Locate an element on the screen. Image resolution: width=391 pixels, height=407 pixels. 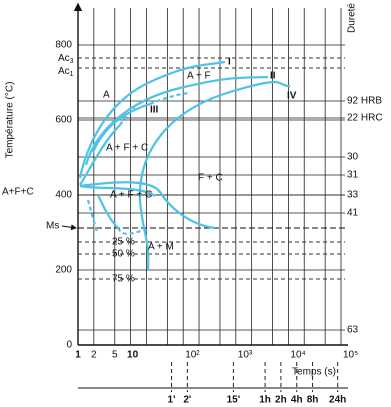
right-label: Dureté is located at coordinates (352, 18).